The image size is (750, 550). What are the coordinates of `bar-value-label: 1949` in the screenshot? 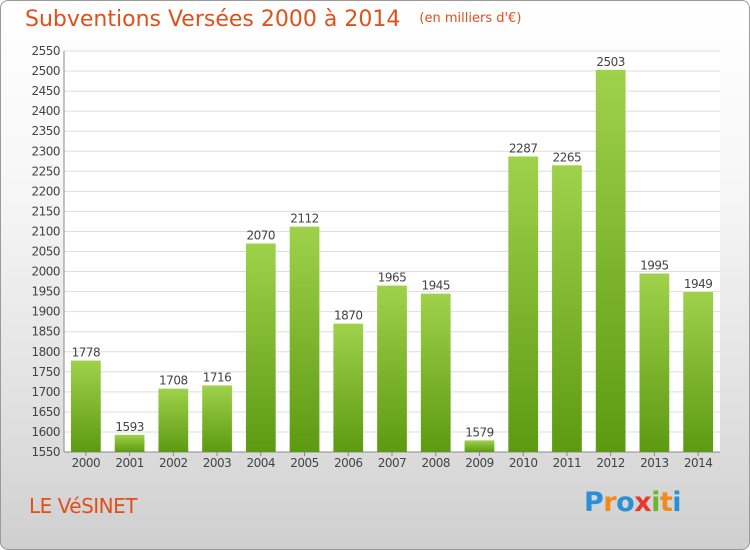 It's located at (698, 284).